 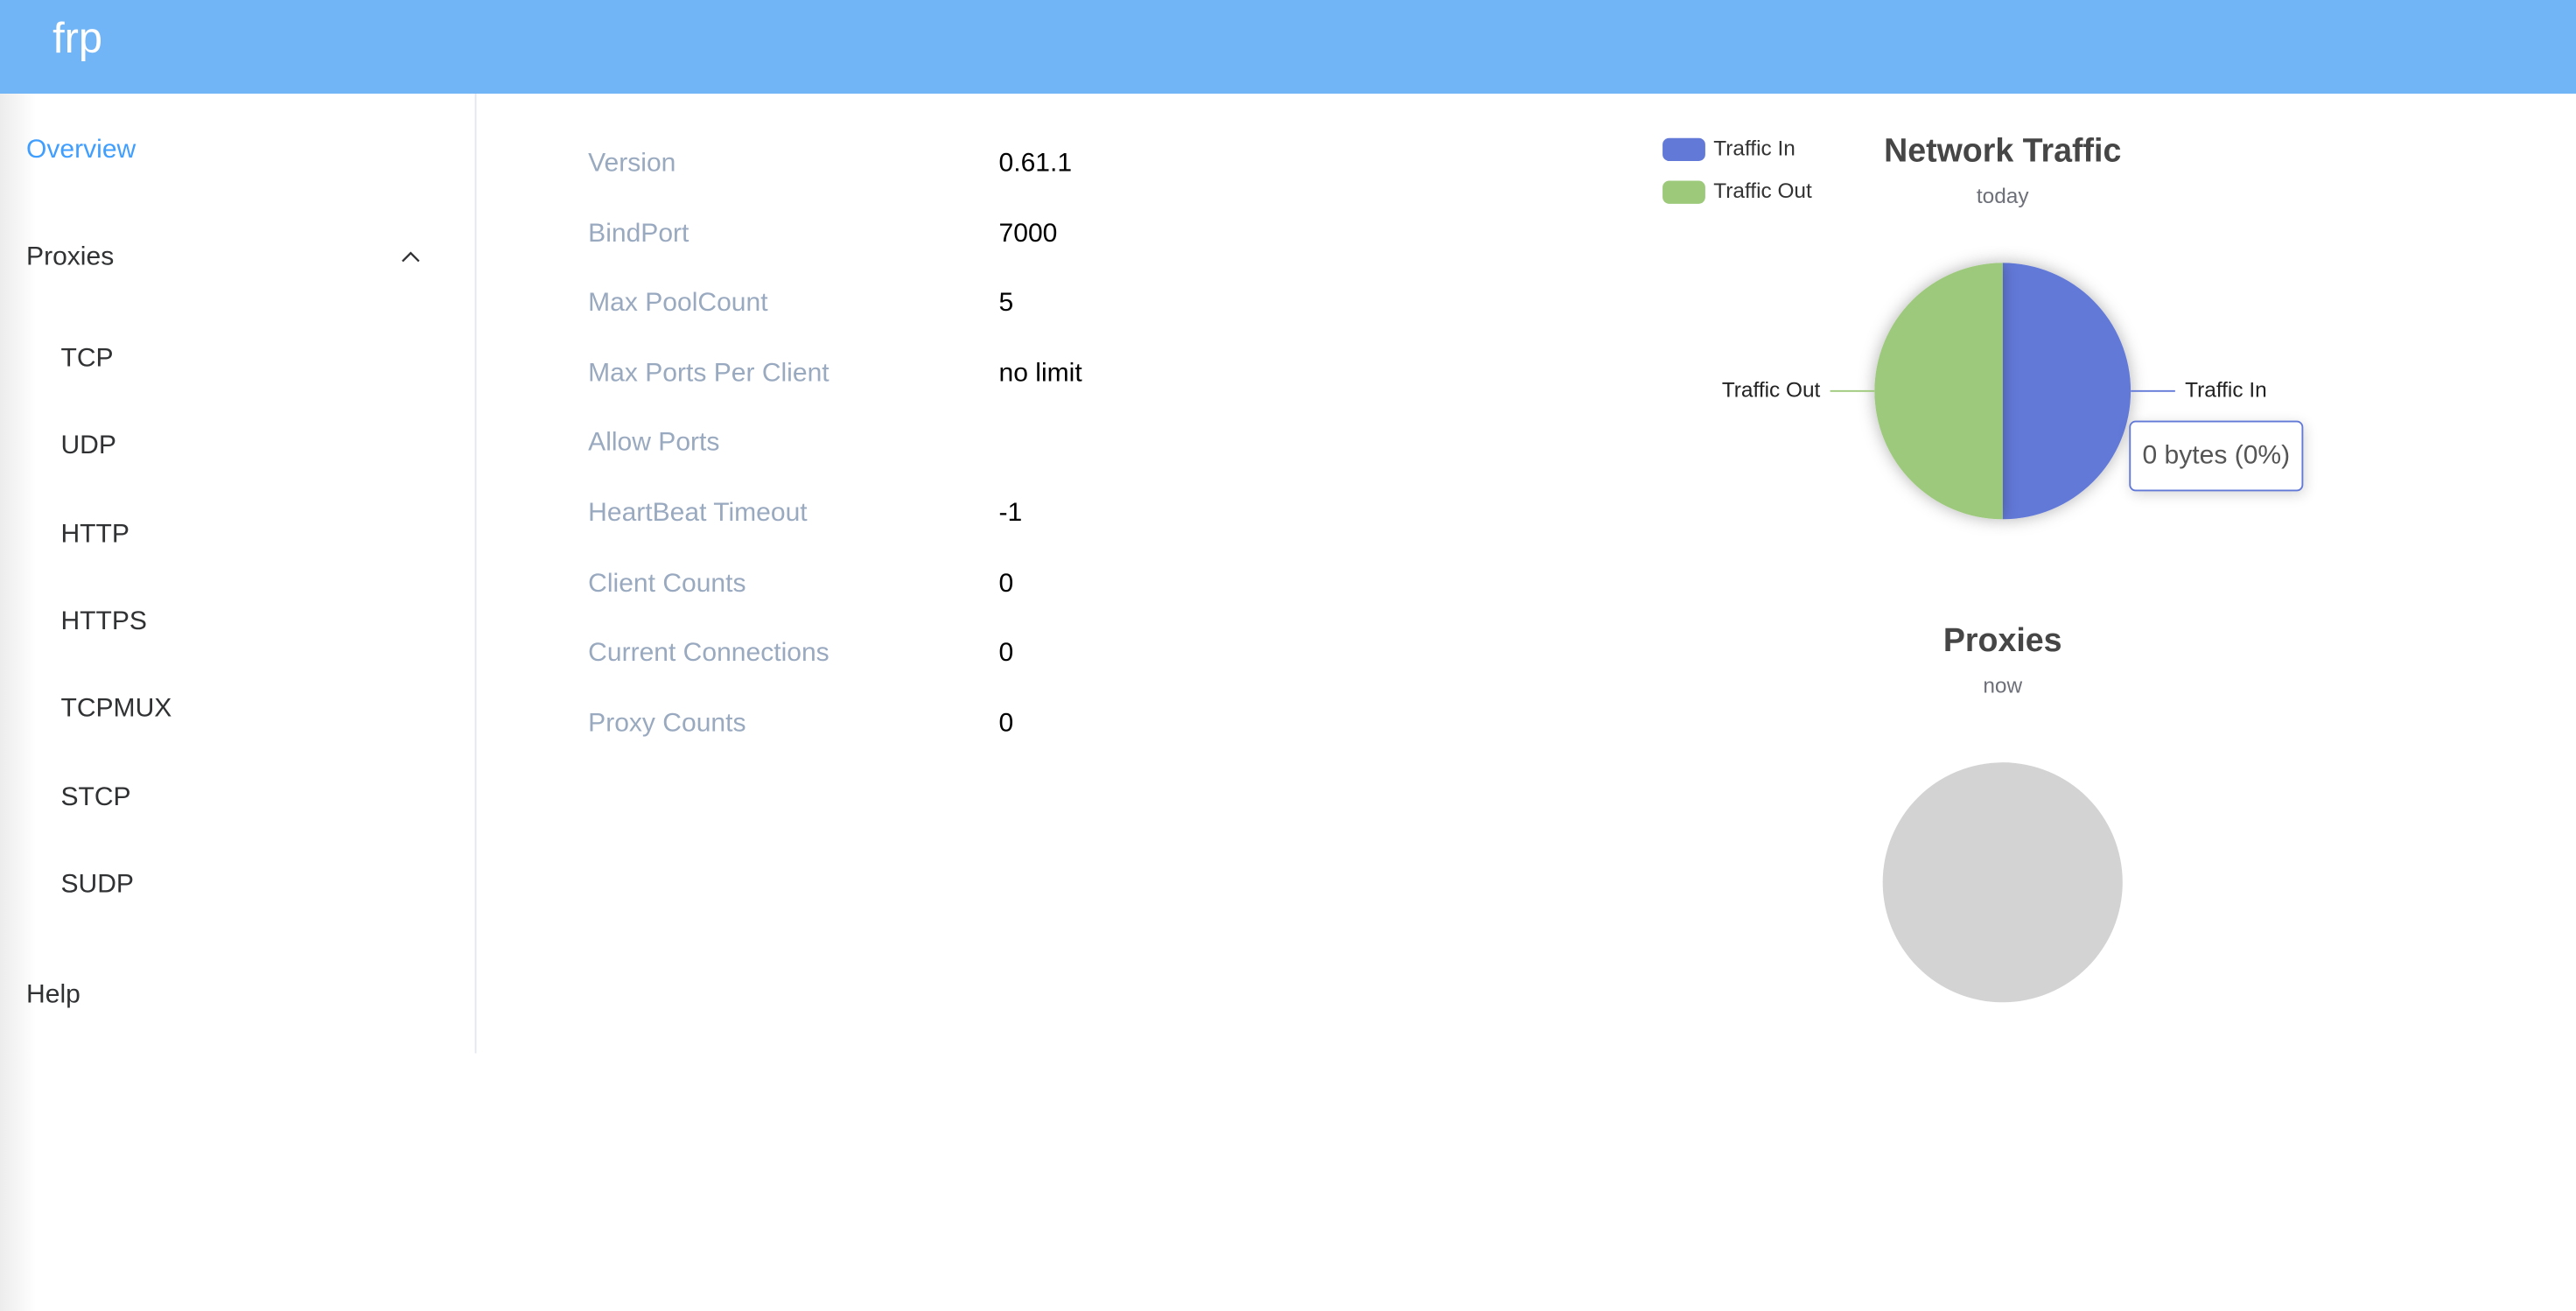 What do you see at coordinates (2003, 196) in the screenshot?
I see `chart-subtitle: today` at bounding box center [2003, 196].